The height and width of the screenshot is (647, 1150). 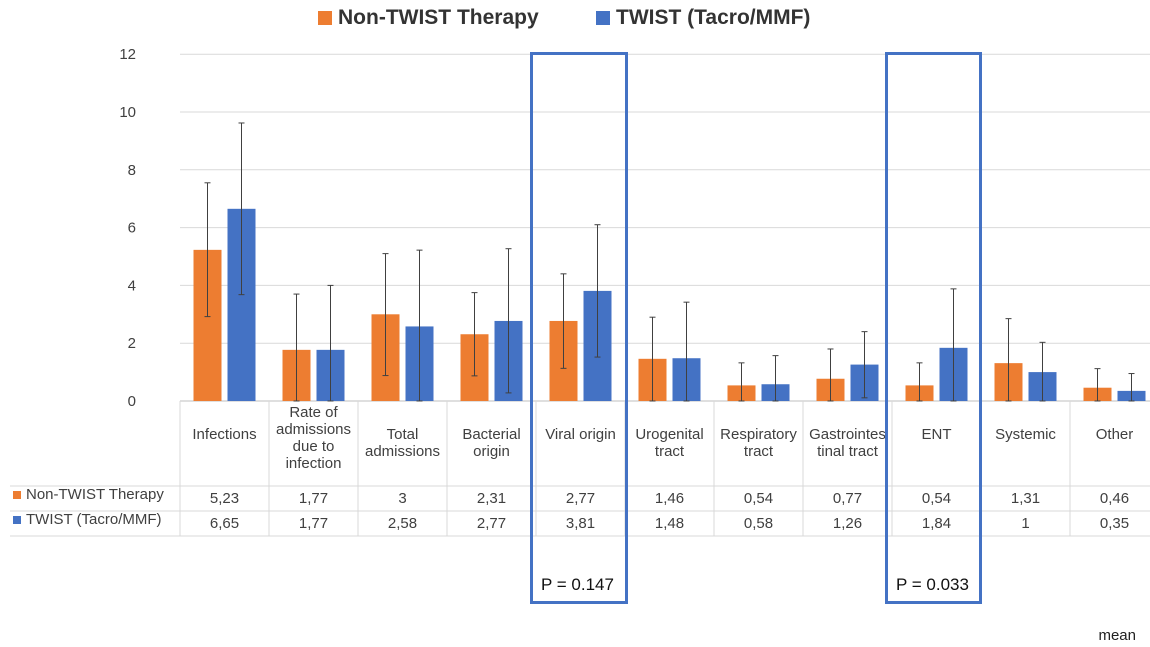 What do you see at coordinates (758, 523) in the screenshot?
I see `table-cell: 0,58` at bounding box center [758, 523].